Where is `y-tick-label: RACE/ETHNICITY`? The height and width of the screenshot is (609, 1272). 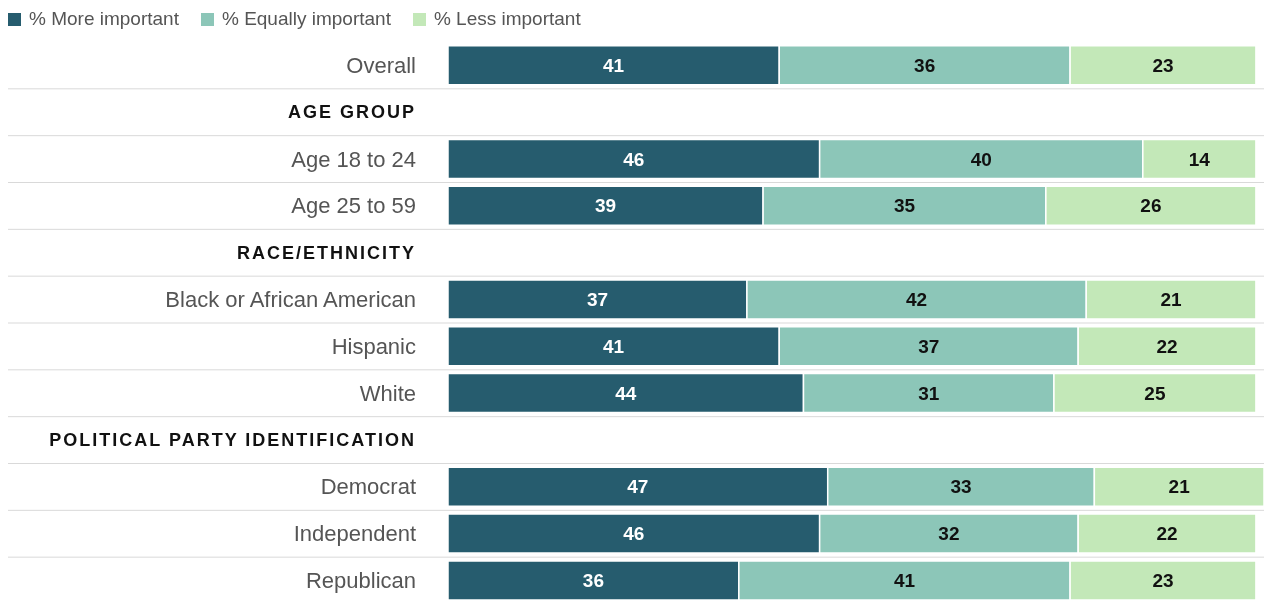 y-tick-label: RACE/ETHNICITY is located at coordinates (326, 252).